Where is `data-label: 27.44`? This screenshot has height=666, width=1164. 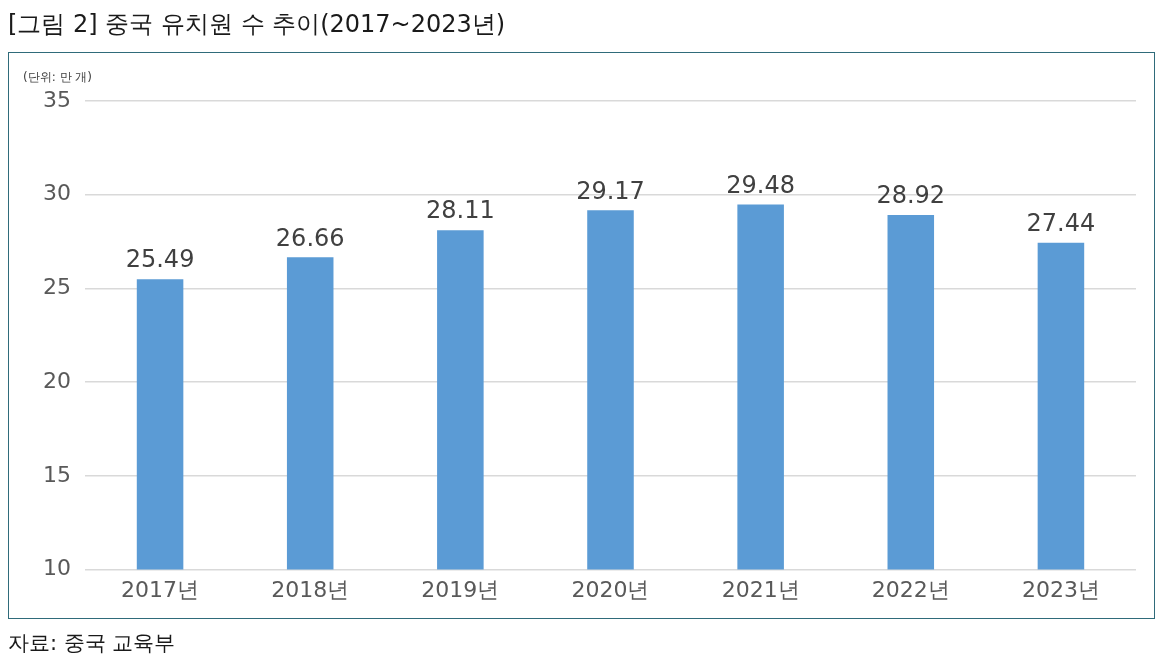
data-label: 27.44 is located at coordinates (1061, 222).